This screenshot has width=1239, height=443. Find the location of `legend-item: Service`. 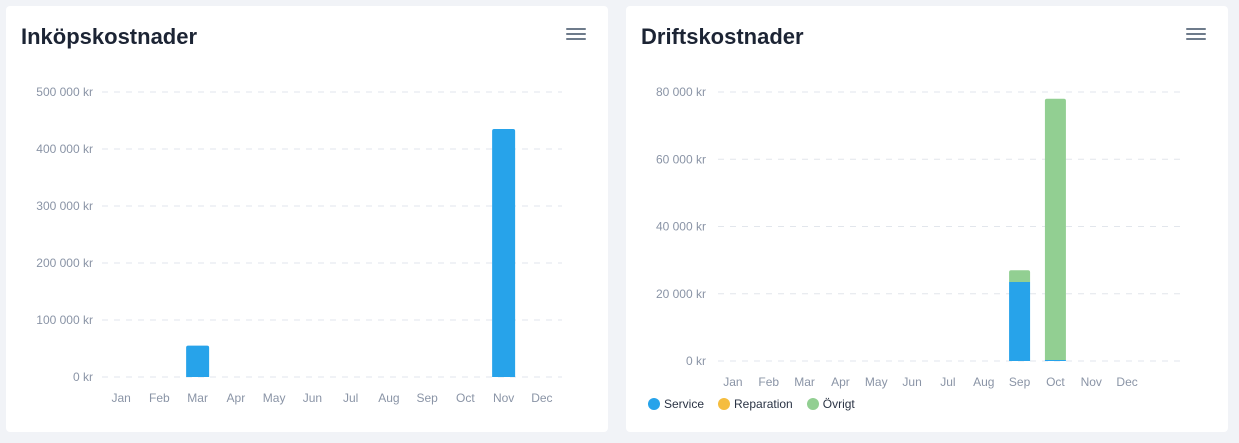

legend-item: Service is located at coordinates (676, 404).